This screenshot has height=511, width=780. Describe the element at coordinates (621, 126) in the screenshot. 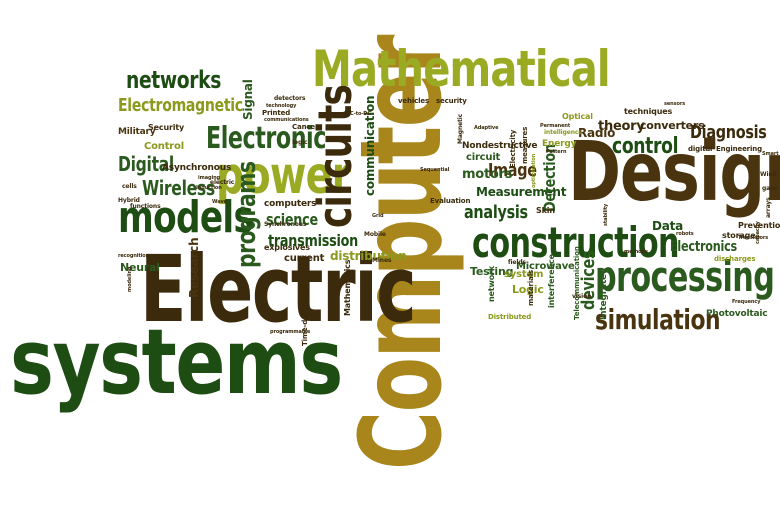

I see `word-theory: theory` at that location.